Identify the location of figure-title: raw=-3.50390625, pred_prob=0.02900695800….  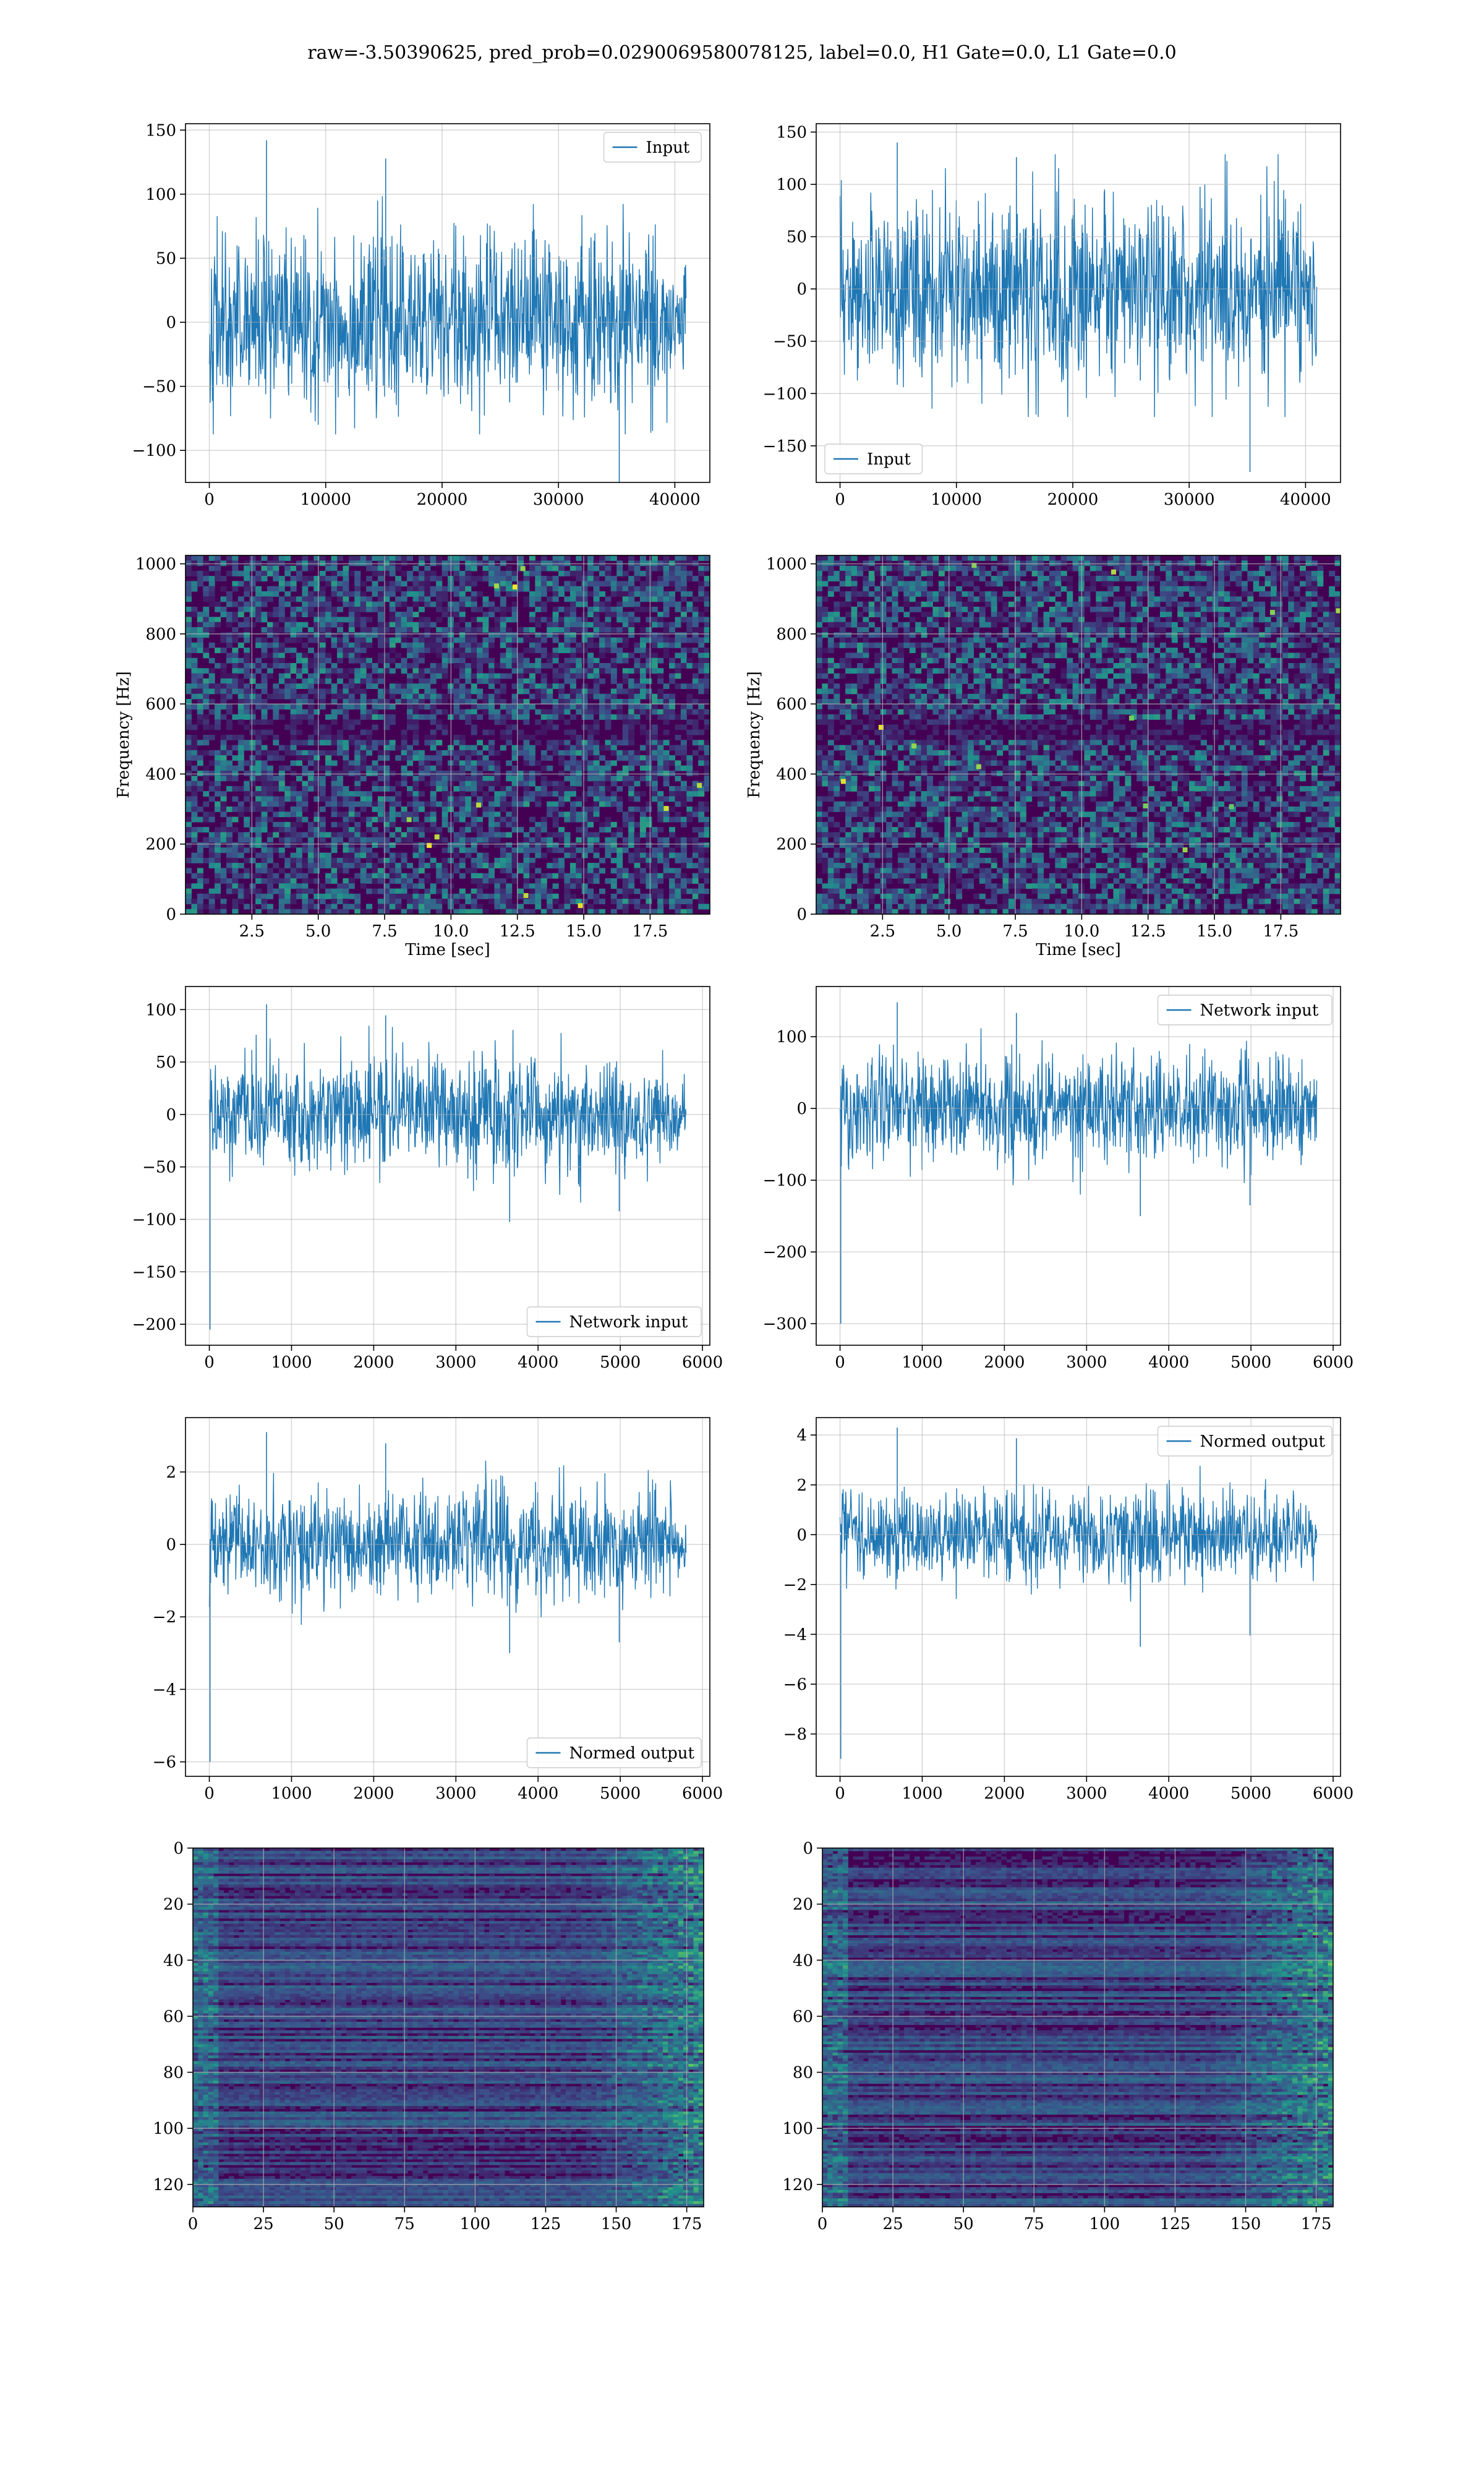
(742, 53).